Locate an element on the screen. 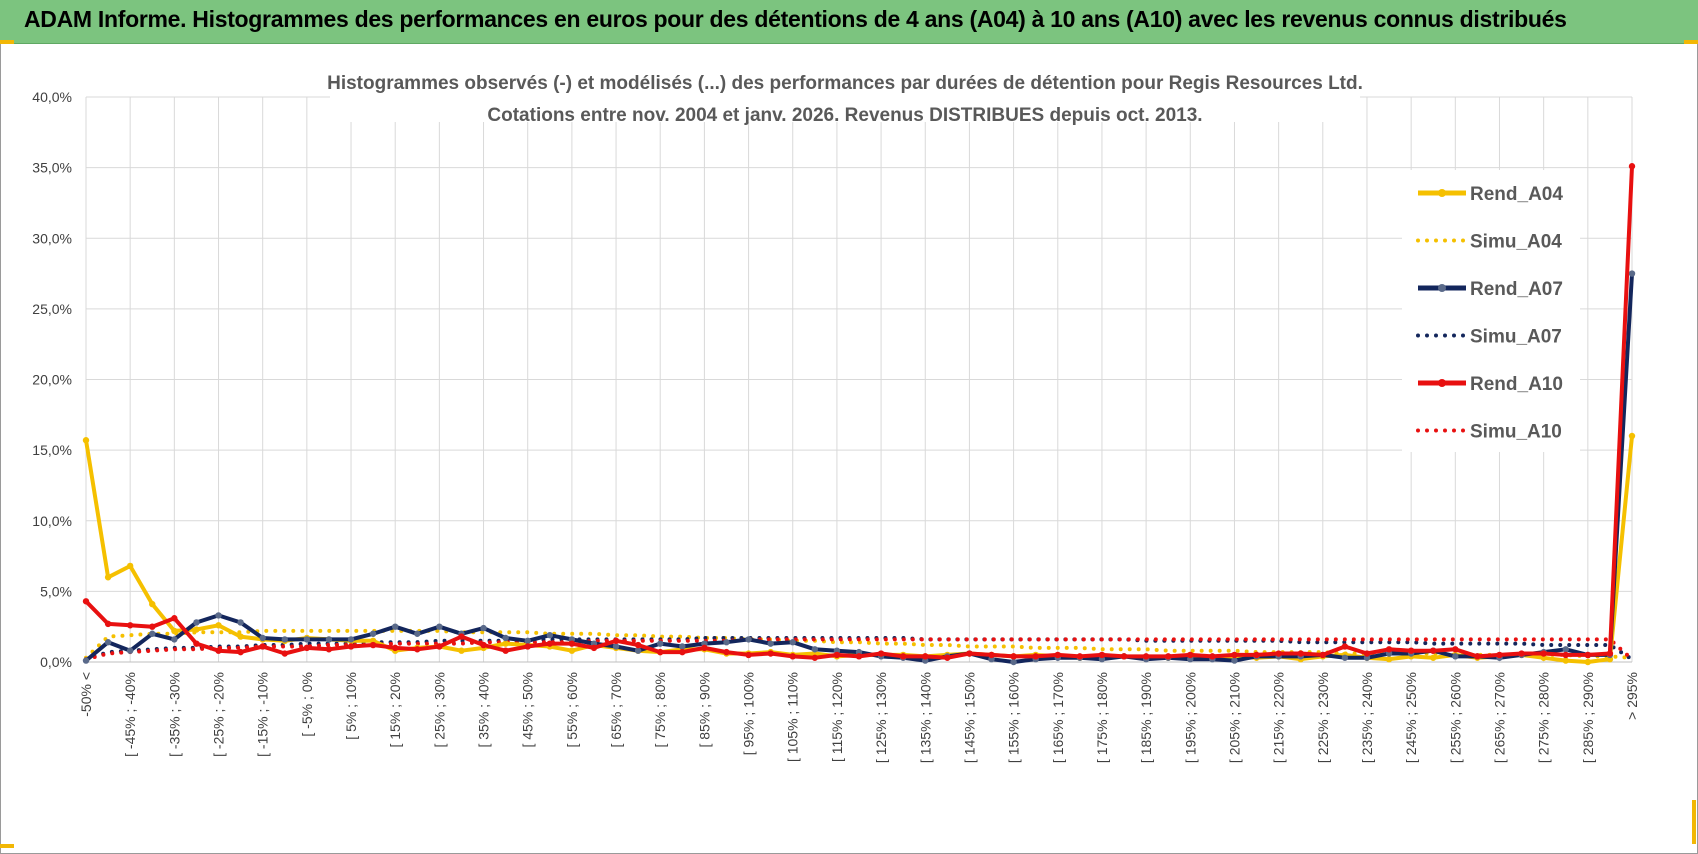 This screenshot has width=1698, height=854. x-tick-label: [ 265% ; 270% is located at coordinates (1499, 717).